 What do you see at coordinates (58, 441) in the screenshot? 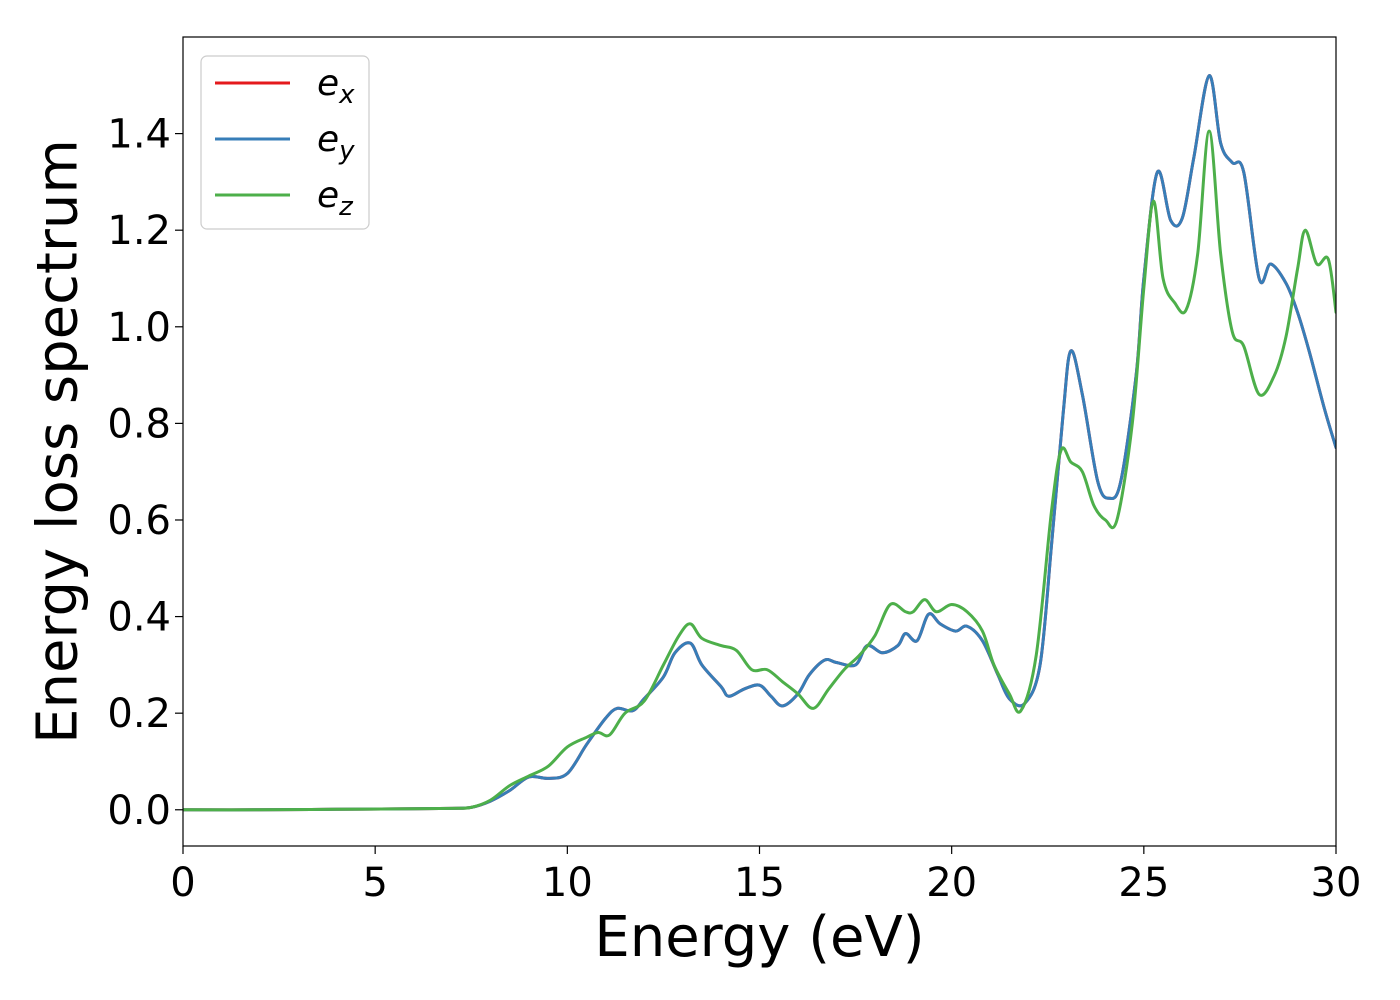
I see `y-axis-label: Energy loss spectrum` at bounding box center [58, 441].